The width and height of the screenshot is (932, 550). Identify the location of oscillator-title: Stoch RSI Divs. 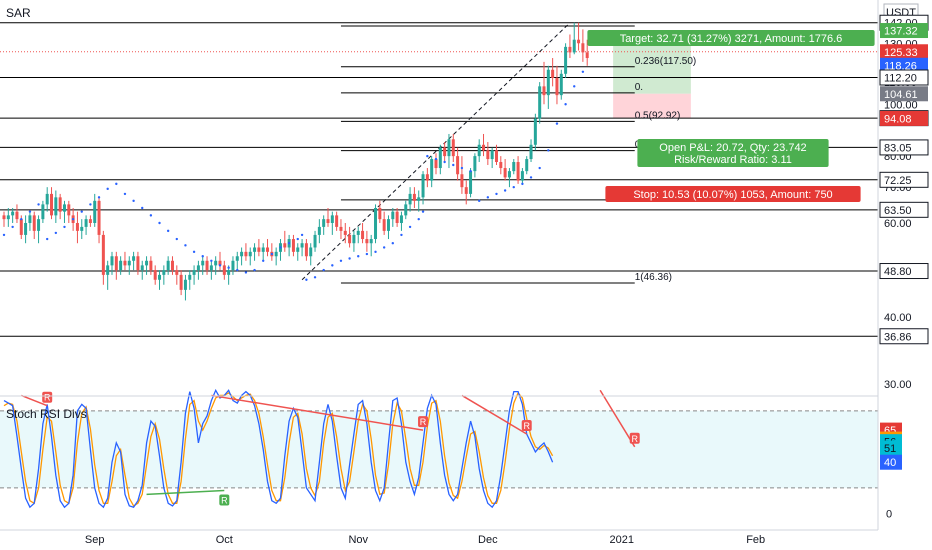
(46, 414).